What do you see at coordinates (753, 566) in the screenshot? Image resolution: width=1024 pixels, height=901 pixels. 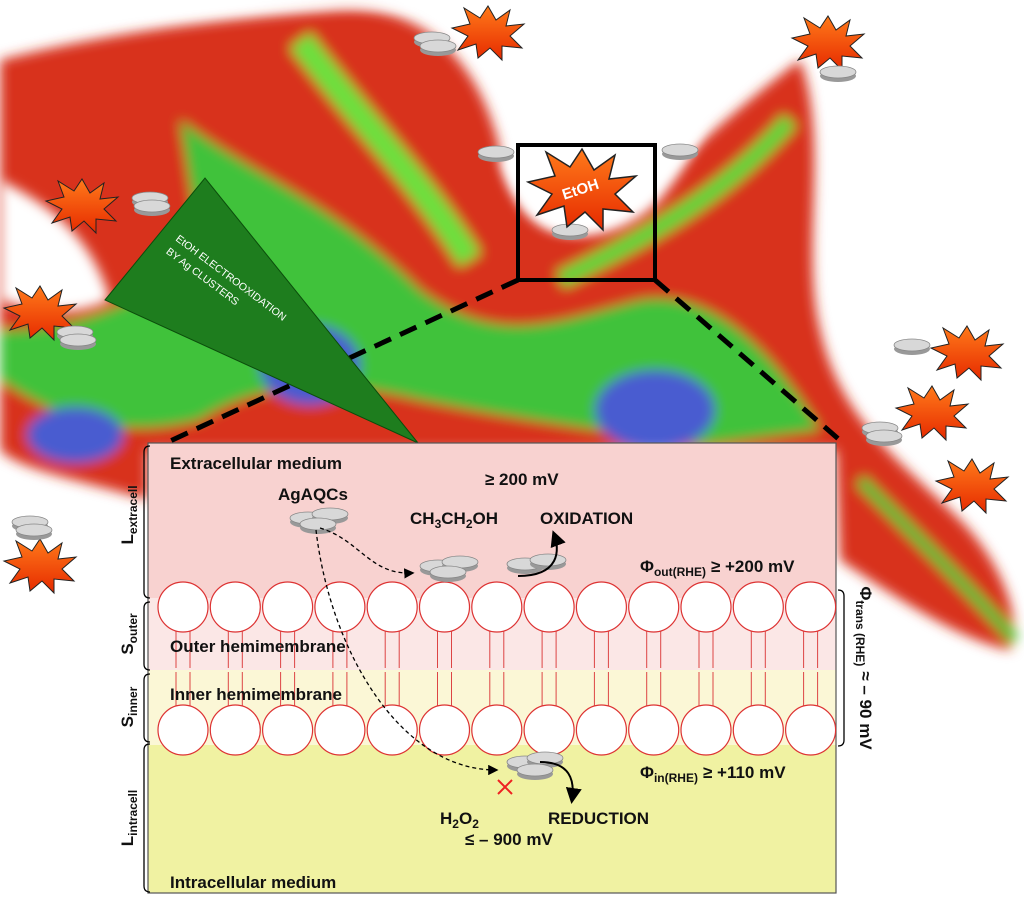 I see `value: ≥ +200 mV` at bounding box center [753, 566].